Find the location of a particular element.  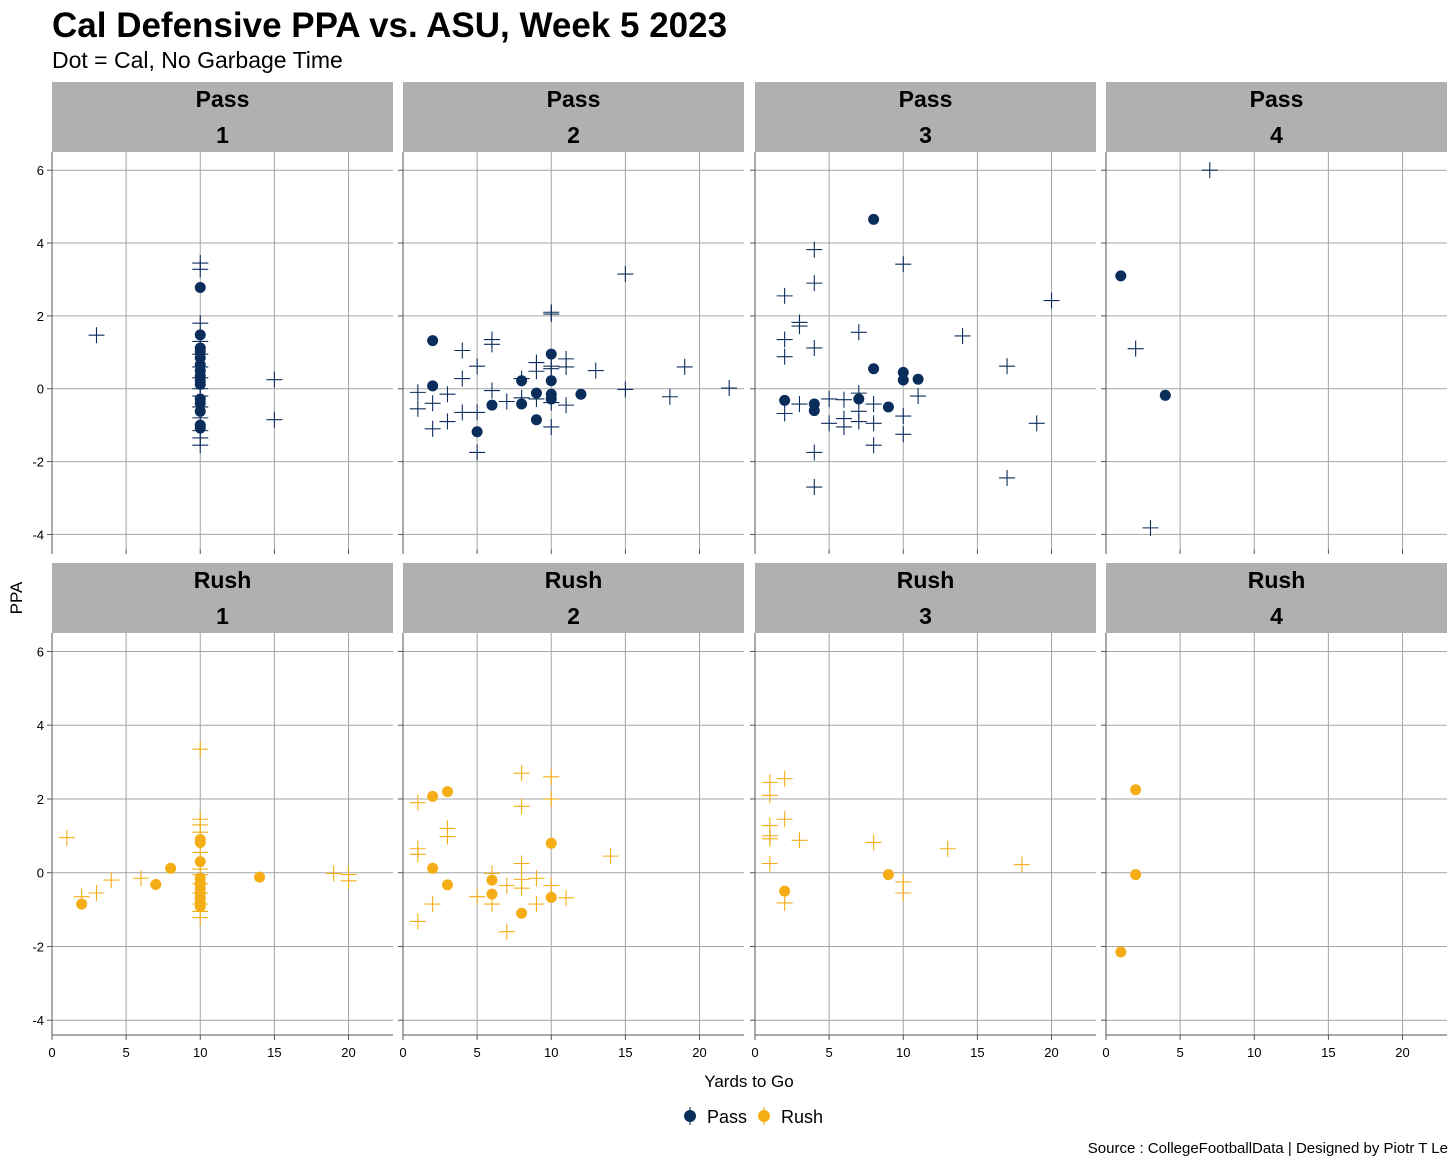

x-axis-title: Yards to Go is located at coordinates (748, 1081).